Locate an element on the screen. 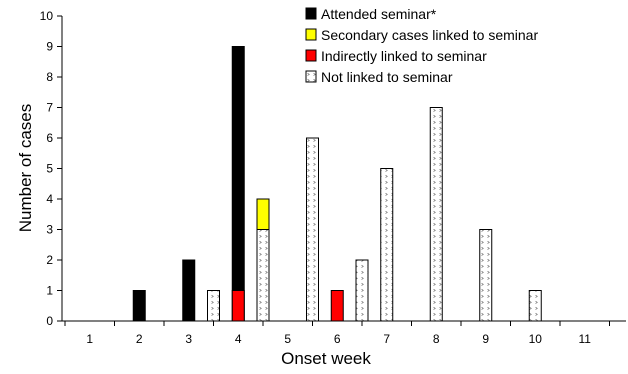 This screenshot has width=628, height=374. y-tick-label: 6 is located at coordinates (49, 138).